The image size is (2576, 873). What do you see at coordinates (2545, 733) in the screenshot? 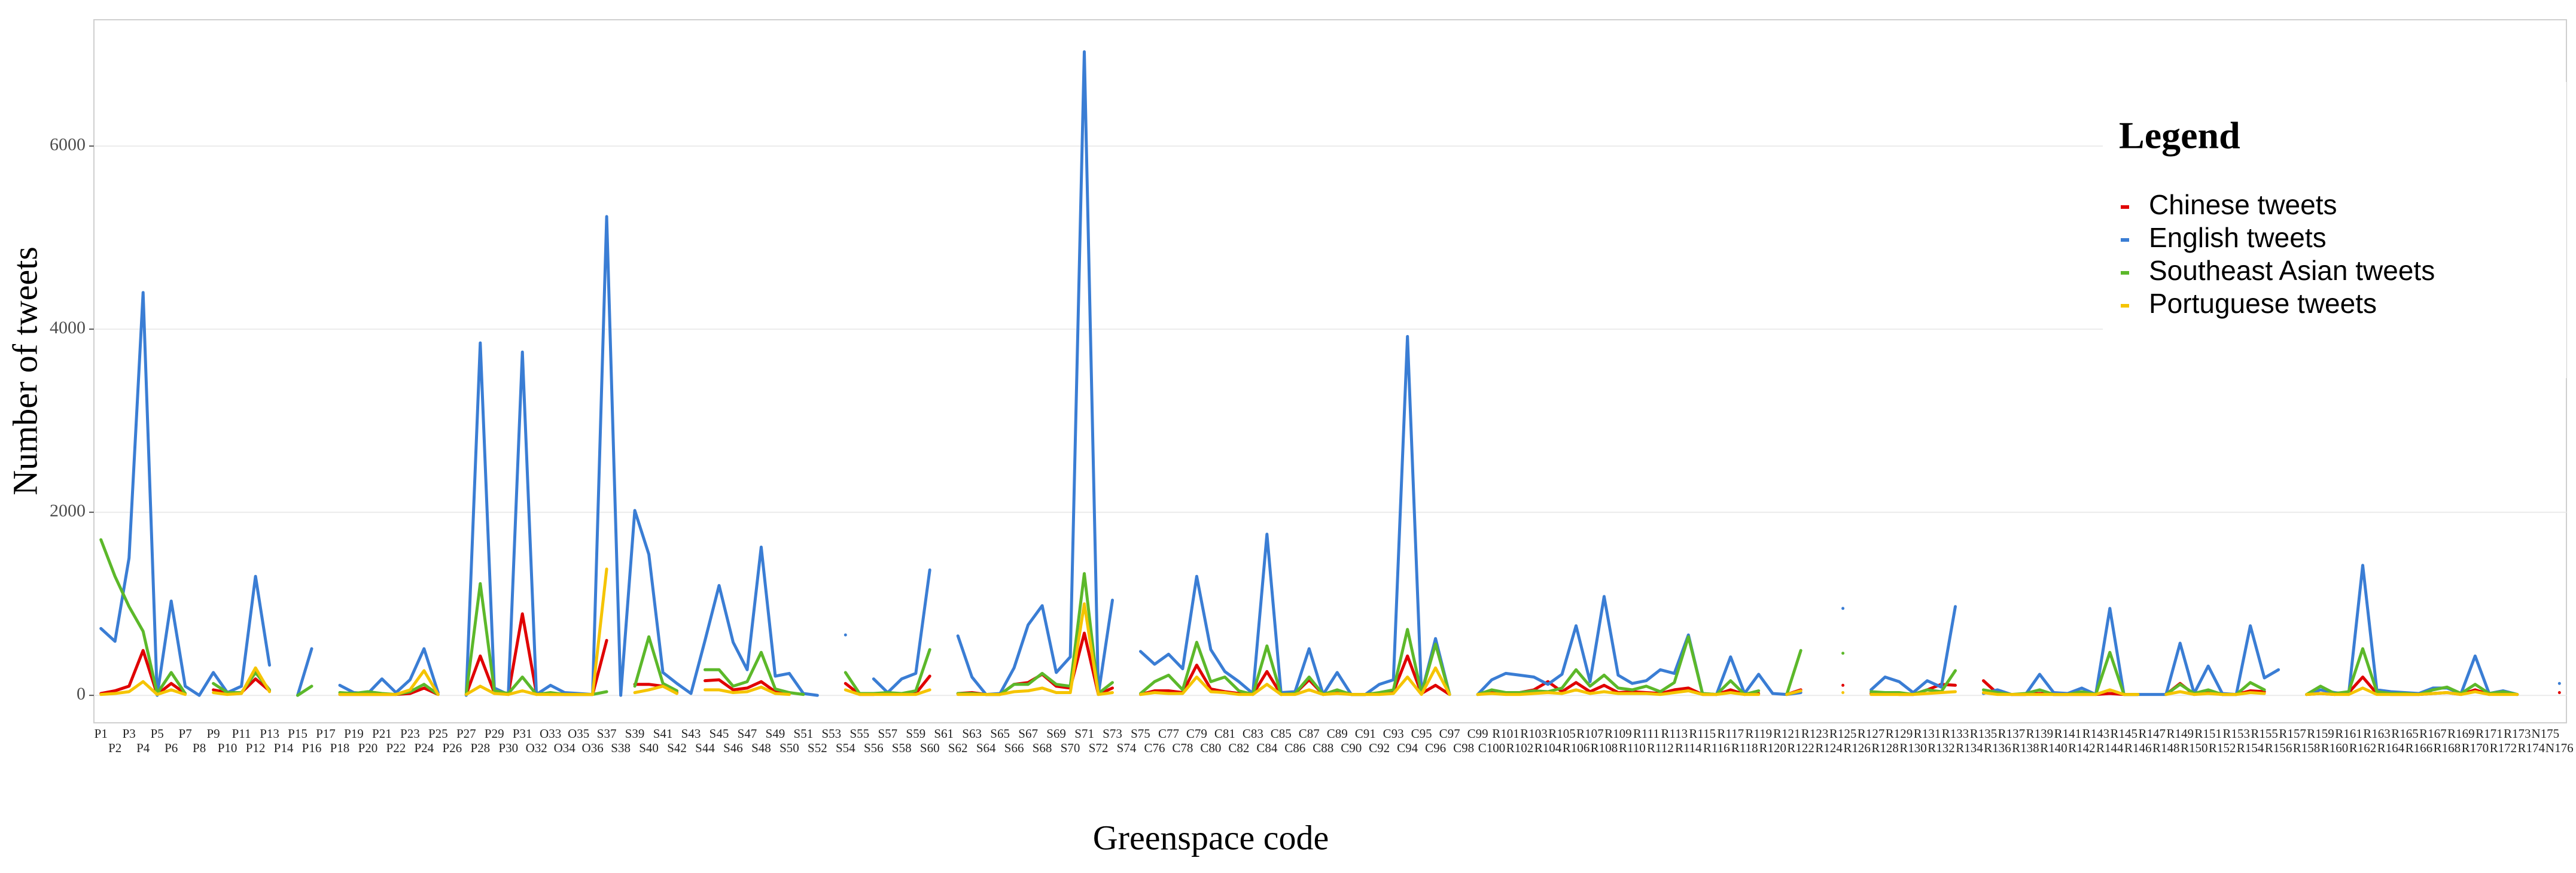
I see `x-tick-label: N175` at bounding box center [2545, 733].